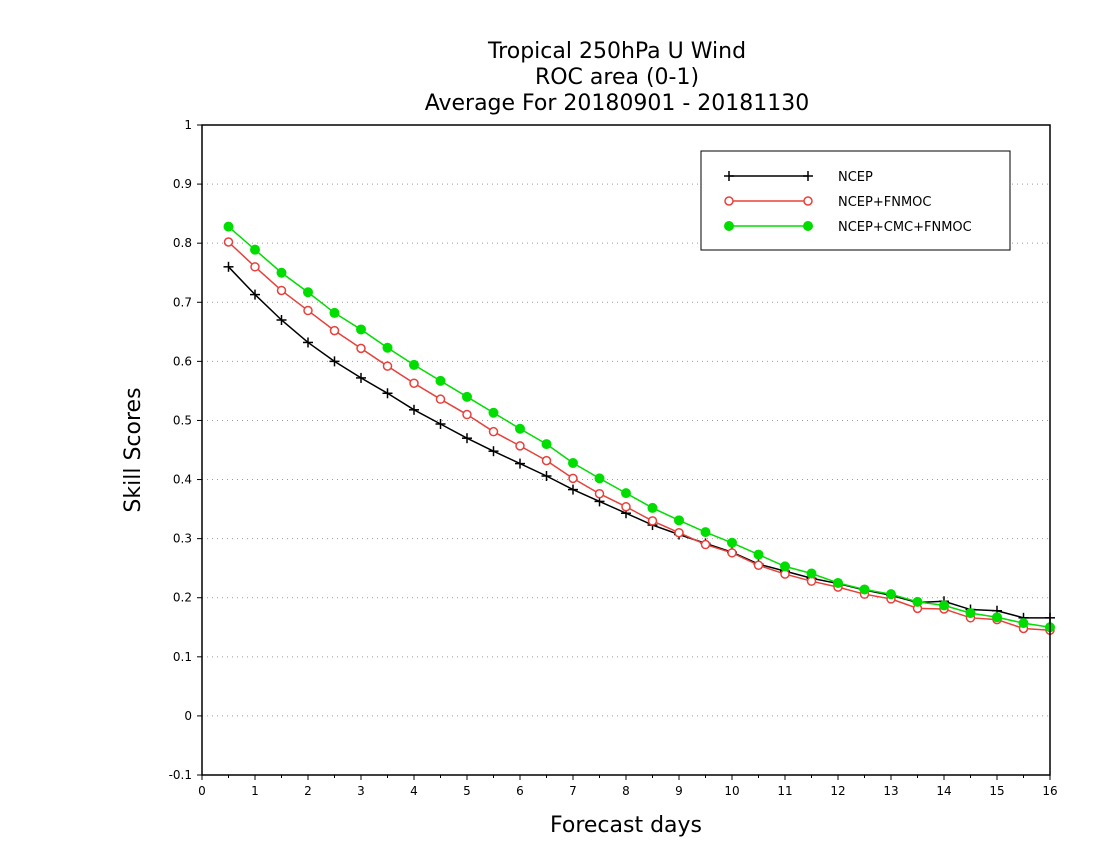 The height and width of the screenshot is (850, 1100). Describe the element at coordinates (837, 791) in the screenshot. I see `x-tick-label: 12` at that location.